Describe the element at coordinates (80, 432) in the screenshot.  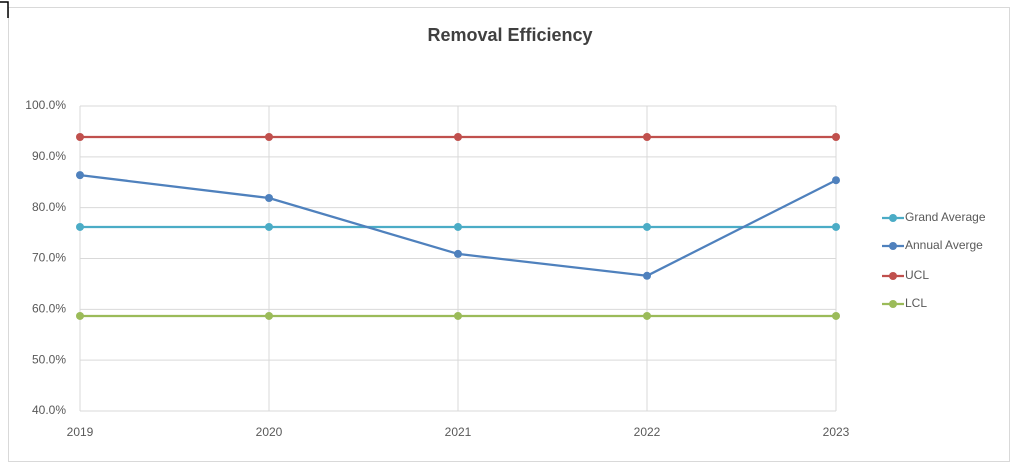
I see `x-tick-label: 2019` at that location.